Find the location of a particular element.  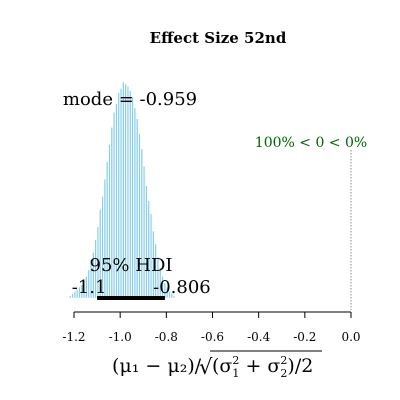

x-label-sigma1-sup: 2 is located at coordinates (235, 360).